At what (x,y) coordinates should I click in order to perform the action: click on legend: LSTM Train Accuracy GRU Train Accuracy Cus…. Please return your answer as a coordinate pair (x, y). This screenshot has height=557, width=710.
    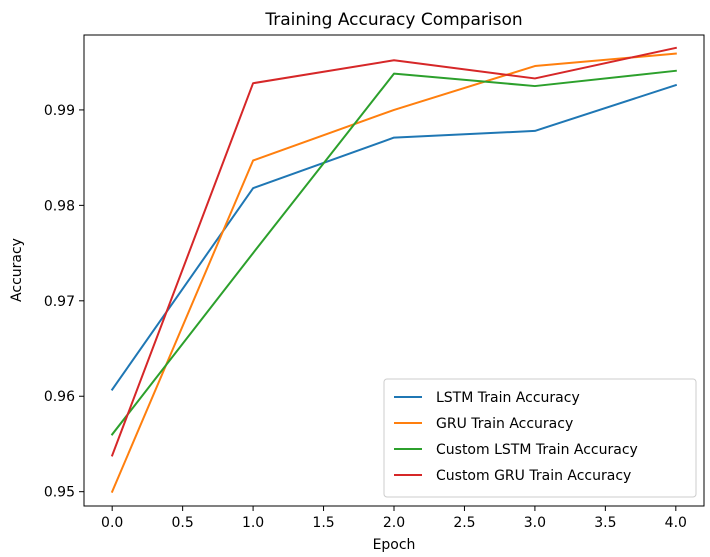
    Looking at the image, I should click on (540, 438).